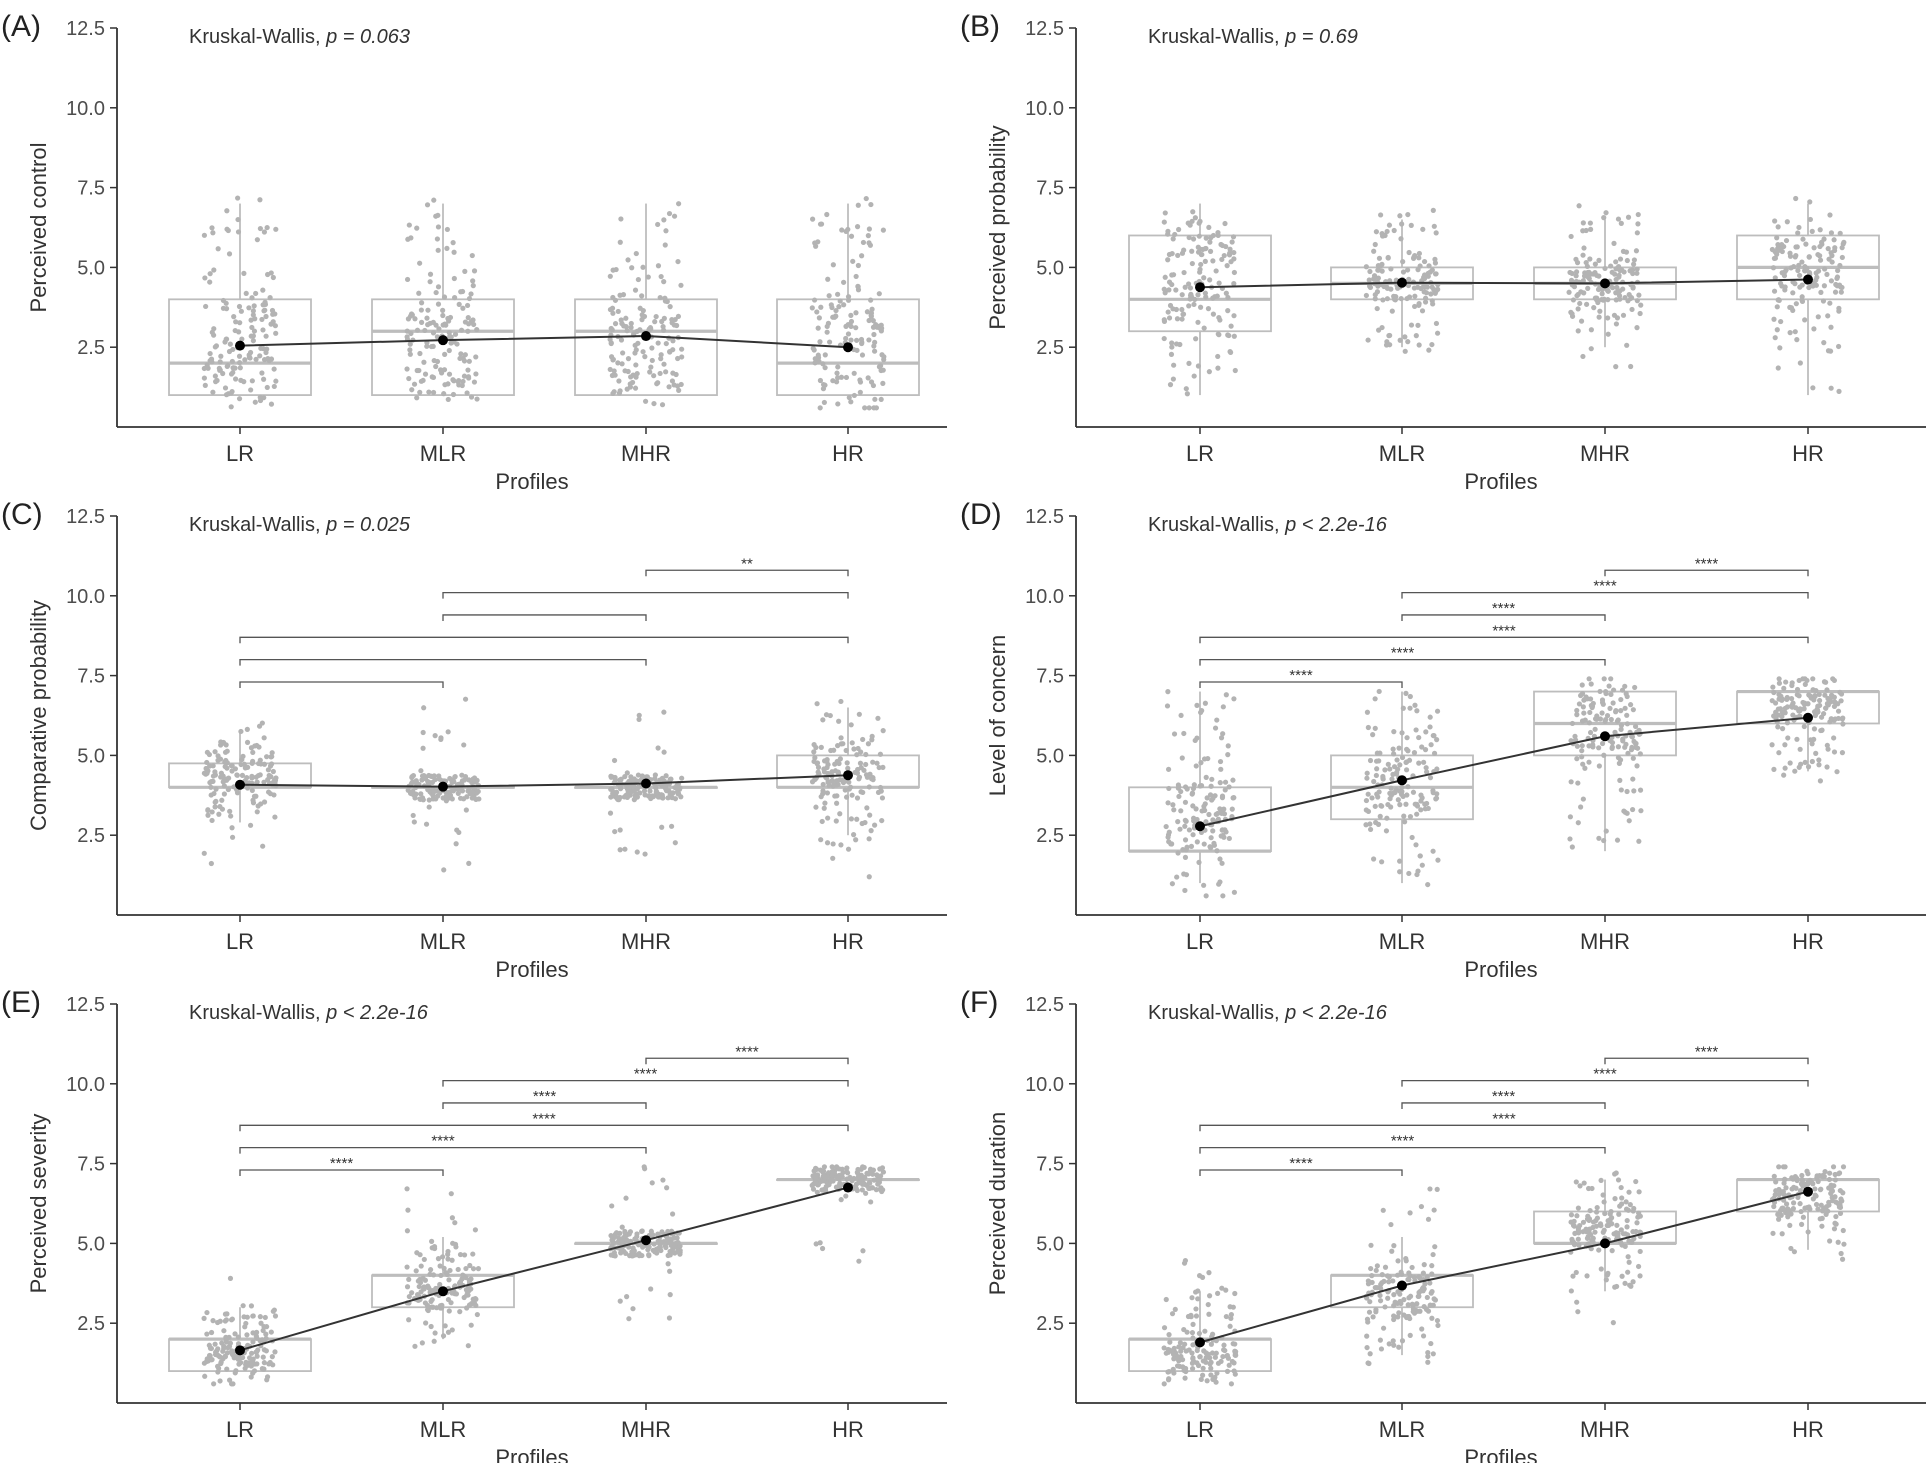 The image size is (1930, 1463). I want to click on bracket-line, so click(544, 617).